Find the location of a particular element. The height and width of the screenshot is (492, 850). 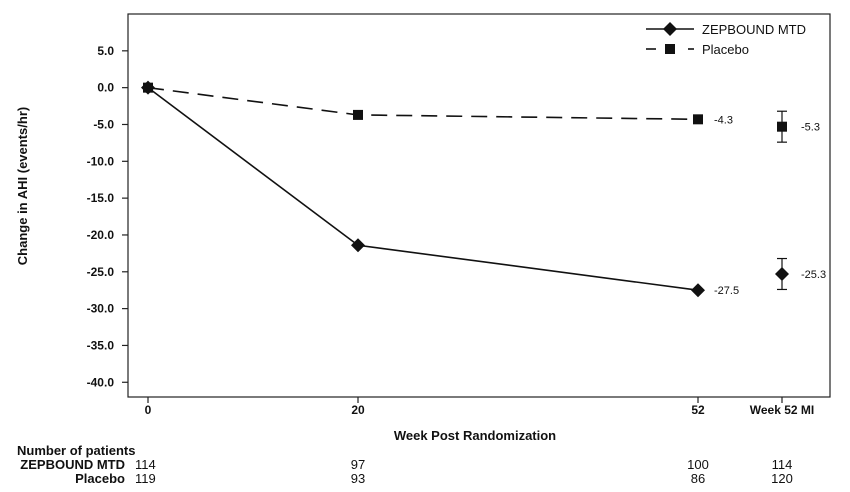

patients-count: 86 is located at coordinates (698, 478).